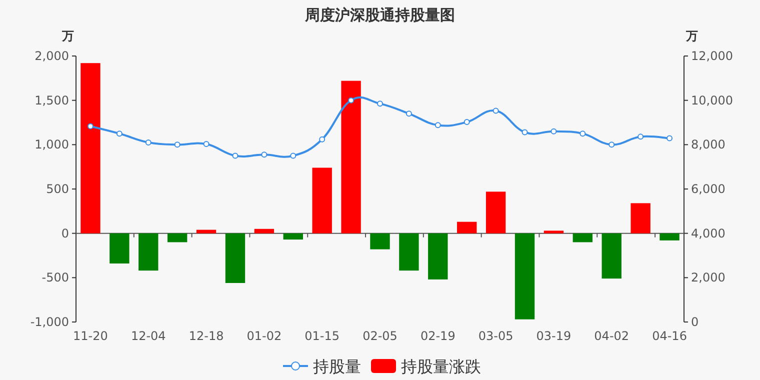 The image size is (760, 380). Describe the element at coordinates (695, 322) in the screenshot. I see `y2-tick-label: 0` at that location.